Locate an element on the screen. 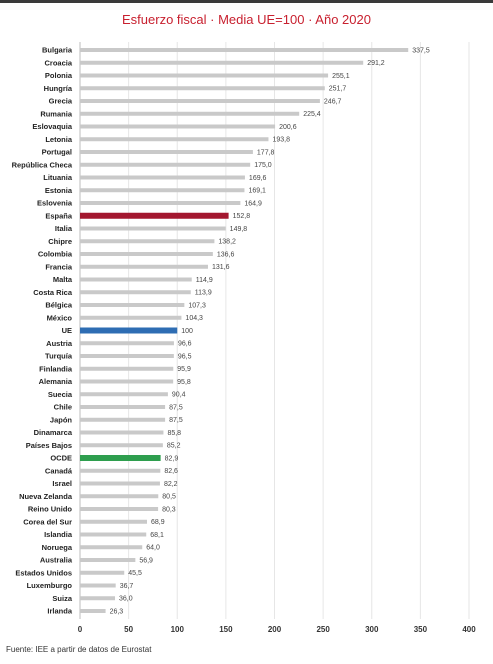 This screenshot has height=664, width=493. value-label: 80,5 is located at coordinates (169, 497).